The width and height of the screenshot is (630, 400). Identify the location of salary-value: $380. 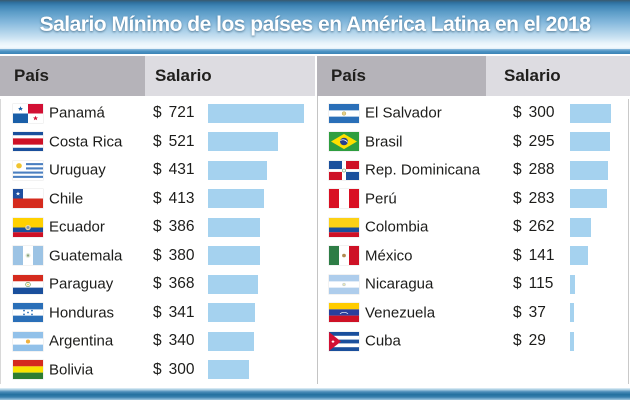
(174, 256).